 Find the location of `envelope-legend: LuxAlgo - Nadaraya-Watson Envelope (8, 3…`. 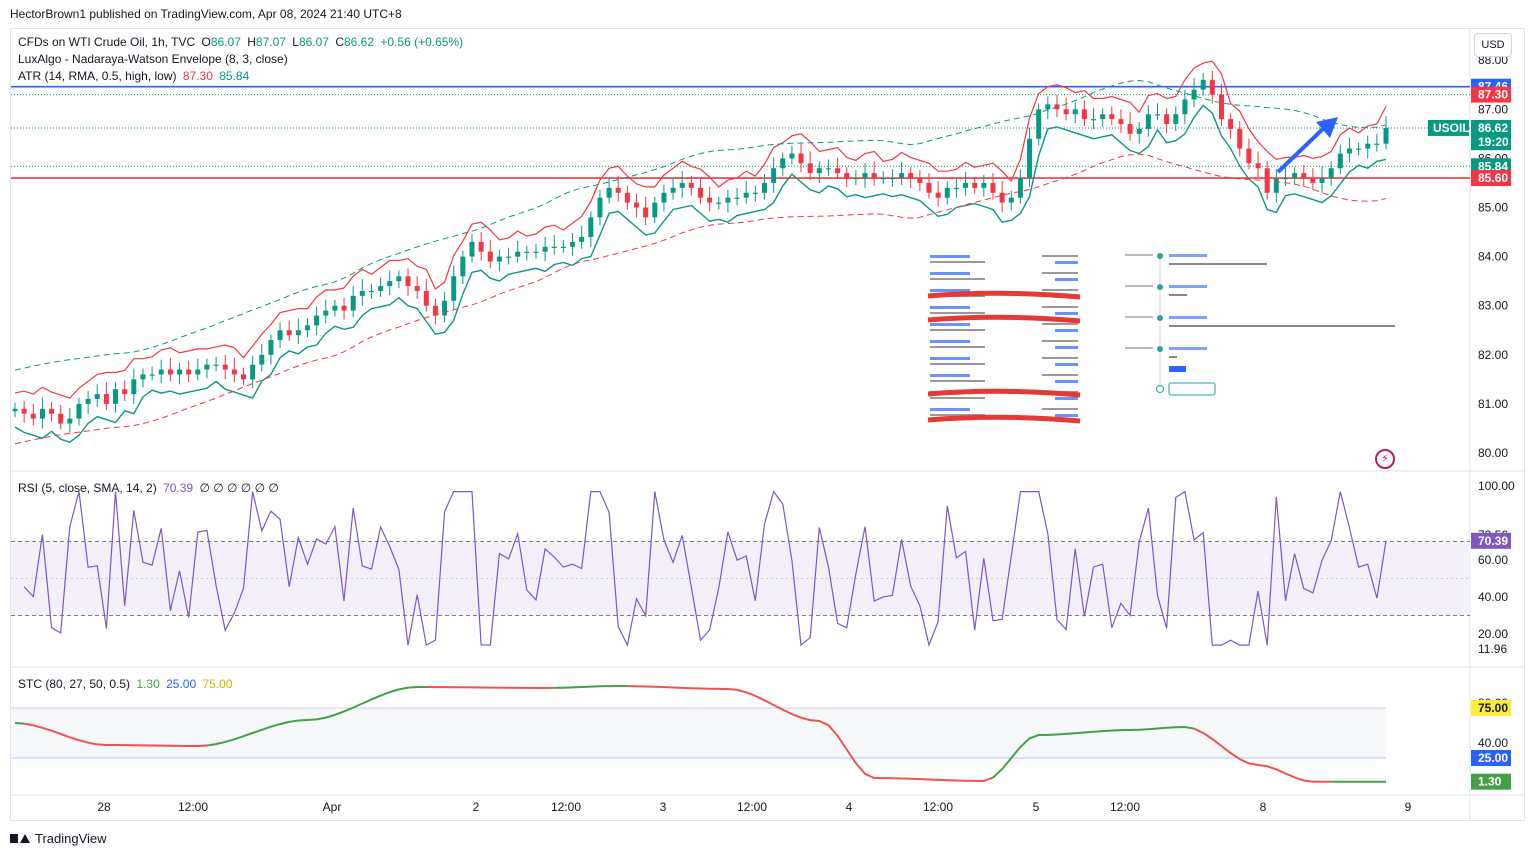

envelope-legend: LuxAlgo - Nadaraya-Watson Envelope (8, 3… is located at coordinates (154, 59).